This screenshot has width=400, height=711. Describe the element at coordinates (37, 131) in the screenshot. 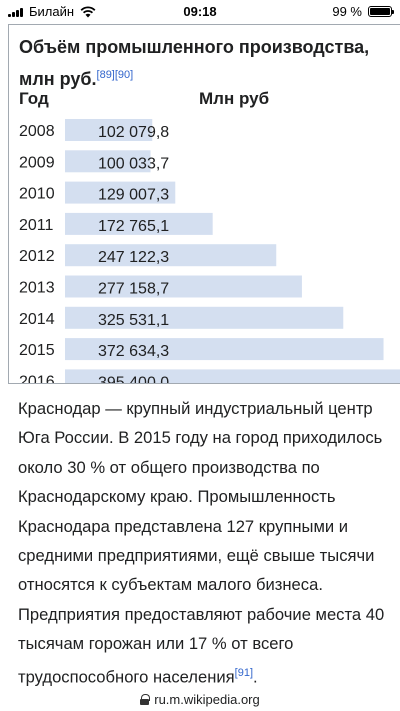

I see `year-label: 2008` at that location.